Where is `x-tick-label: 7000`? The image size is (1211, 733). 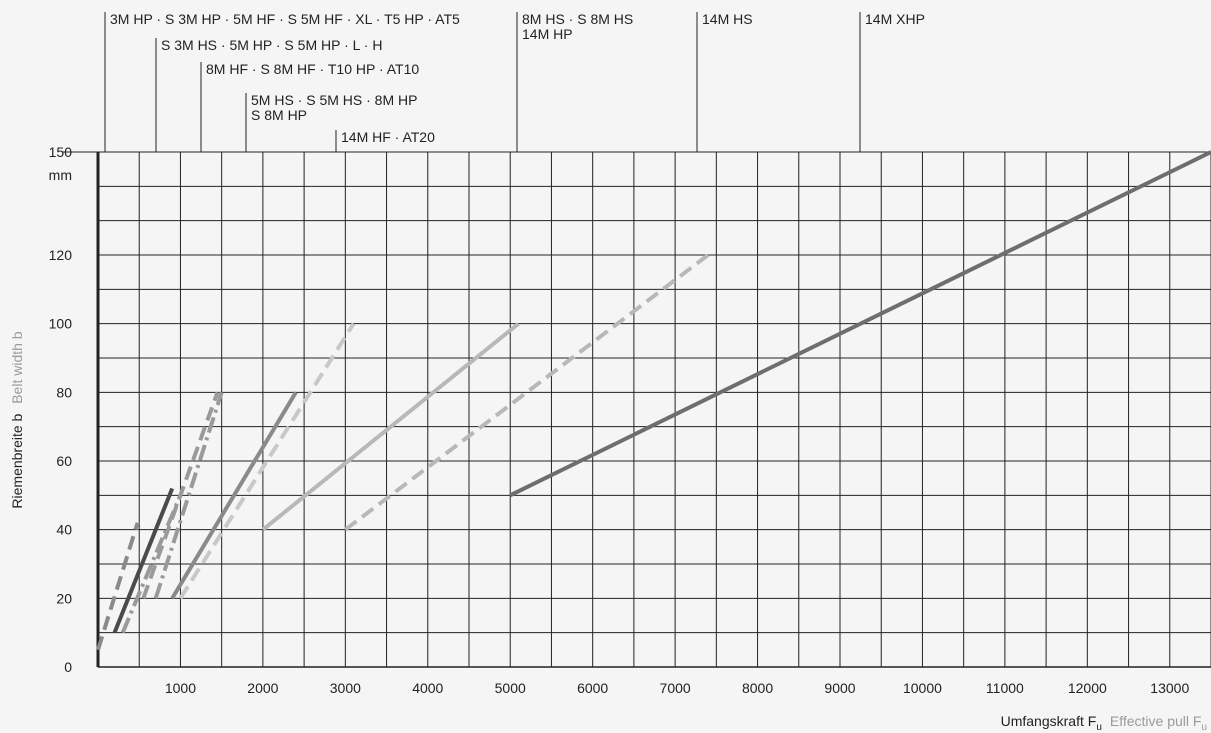 x-tick-label: 7000 is located at coordinates (675, 688).